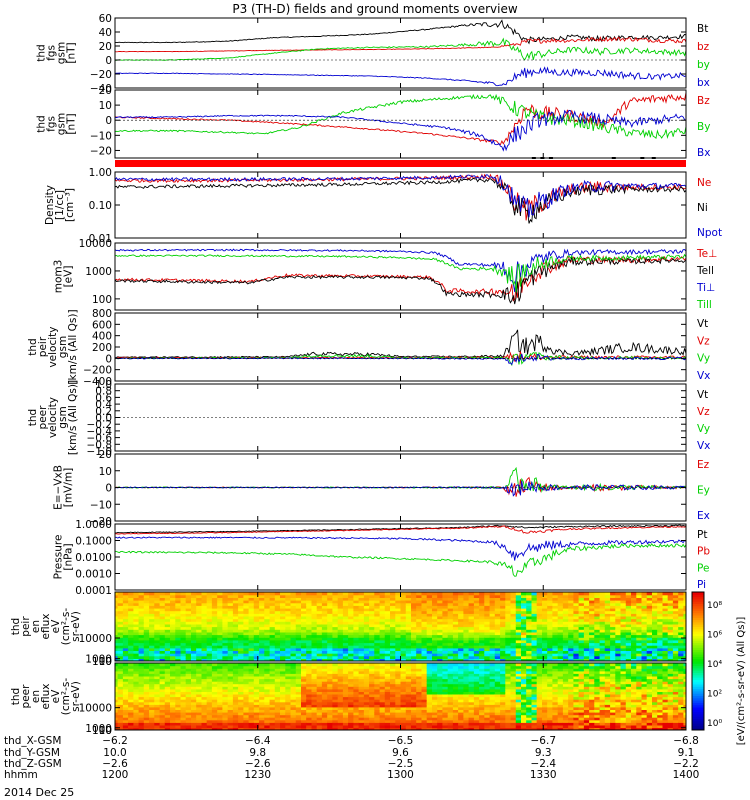 The height and width of the screenshot is (800, 750). Describe the element at coordinates (105, 33) in the screenshot. I see `y-tick-label: 40` at that location.